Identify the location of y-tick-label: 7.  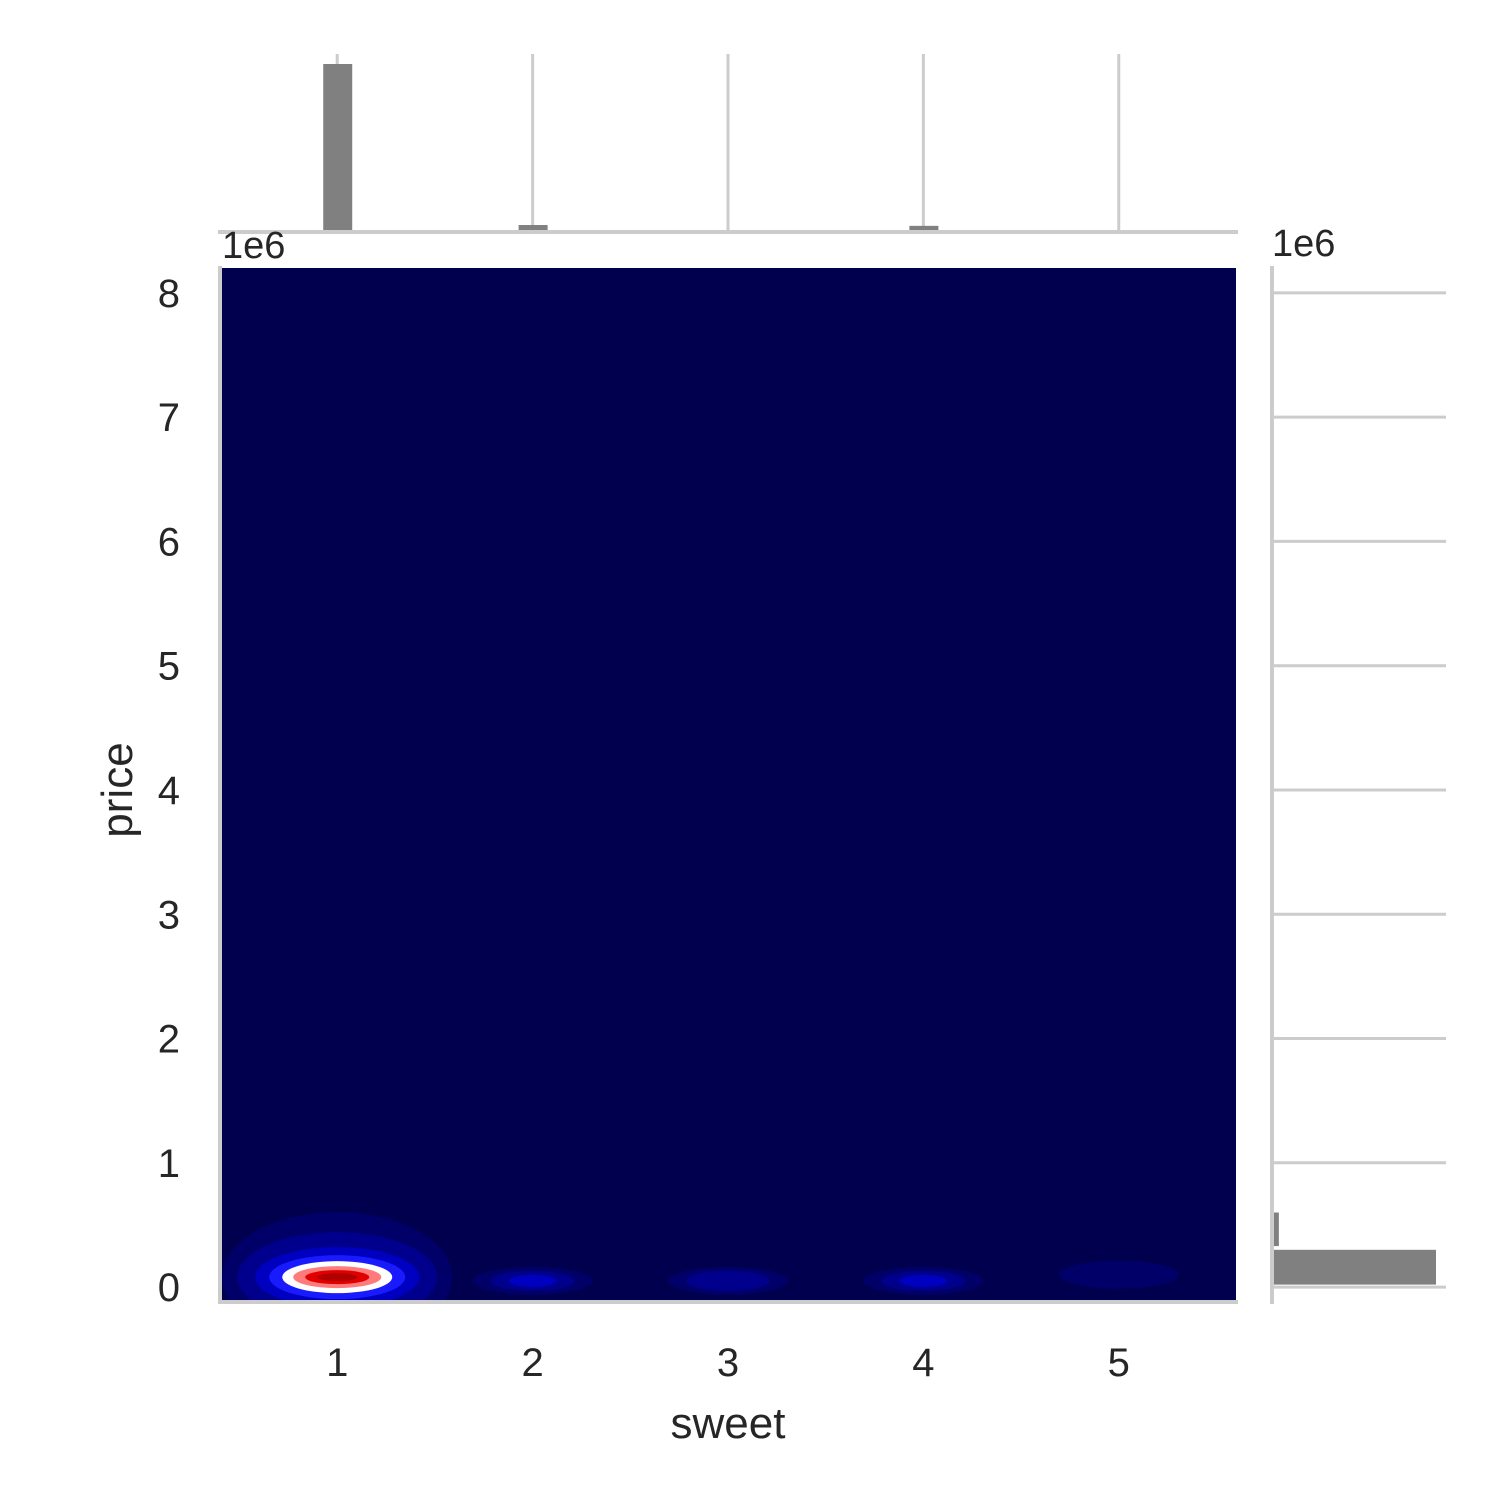
(169, 418).